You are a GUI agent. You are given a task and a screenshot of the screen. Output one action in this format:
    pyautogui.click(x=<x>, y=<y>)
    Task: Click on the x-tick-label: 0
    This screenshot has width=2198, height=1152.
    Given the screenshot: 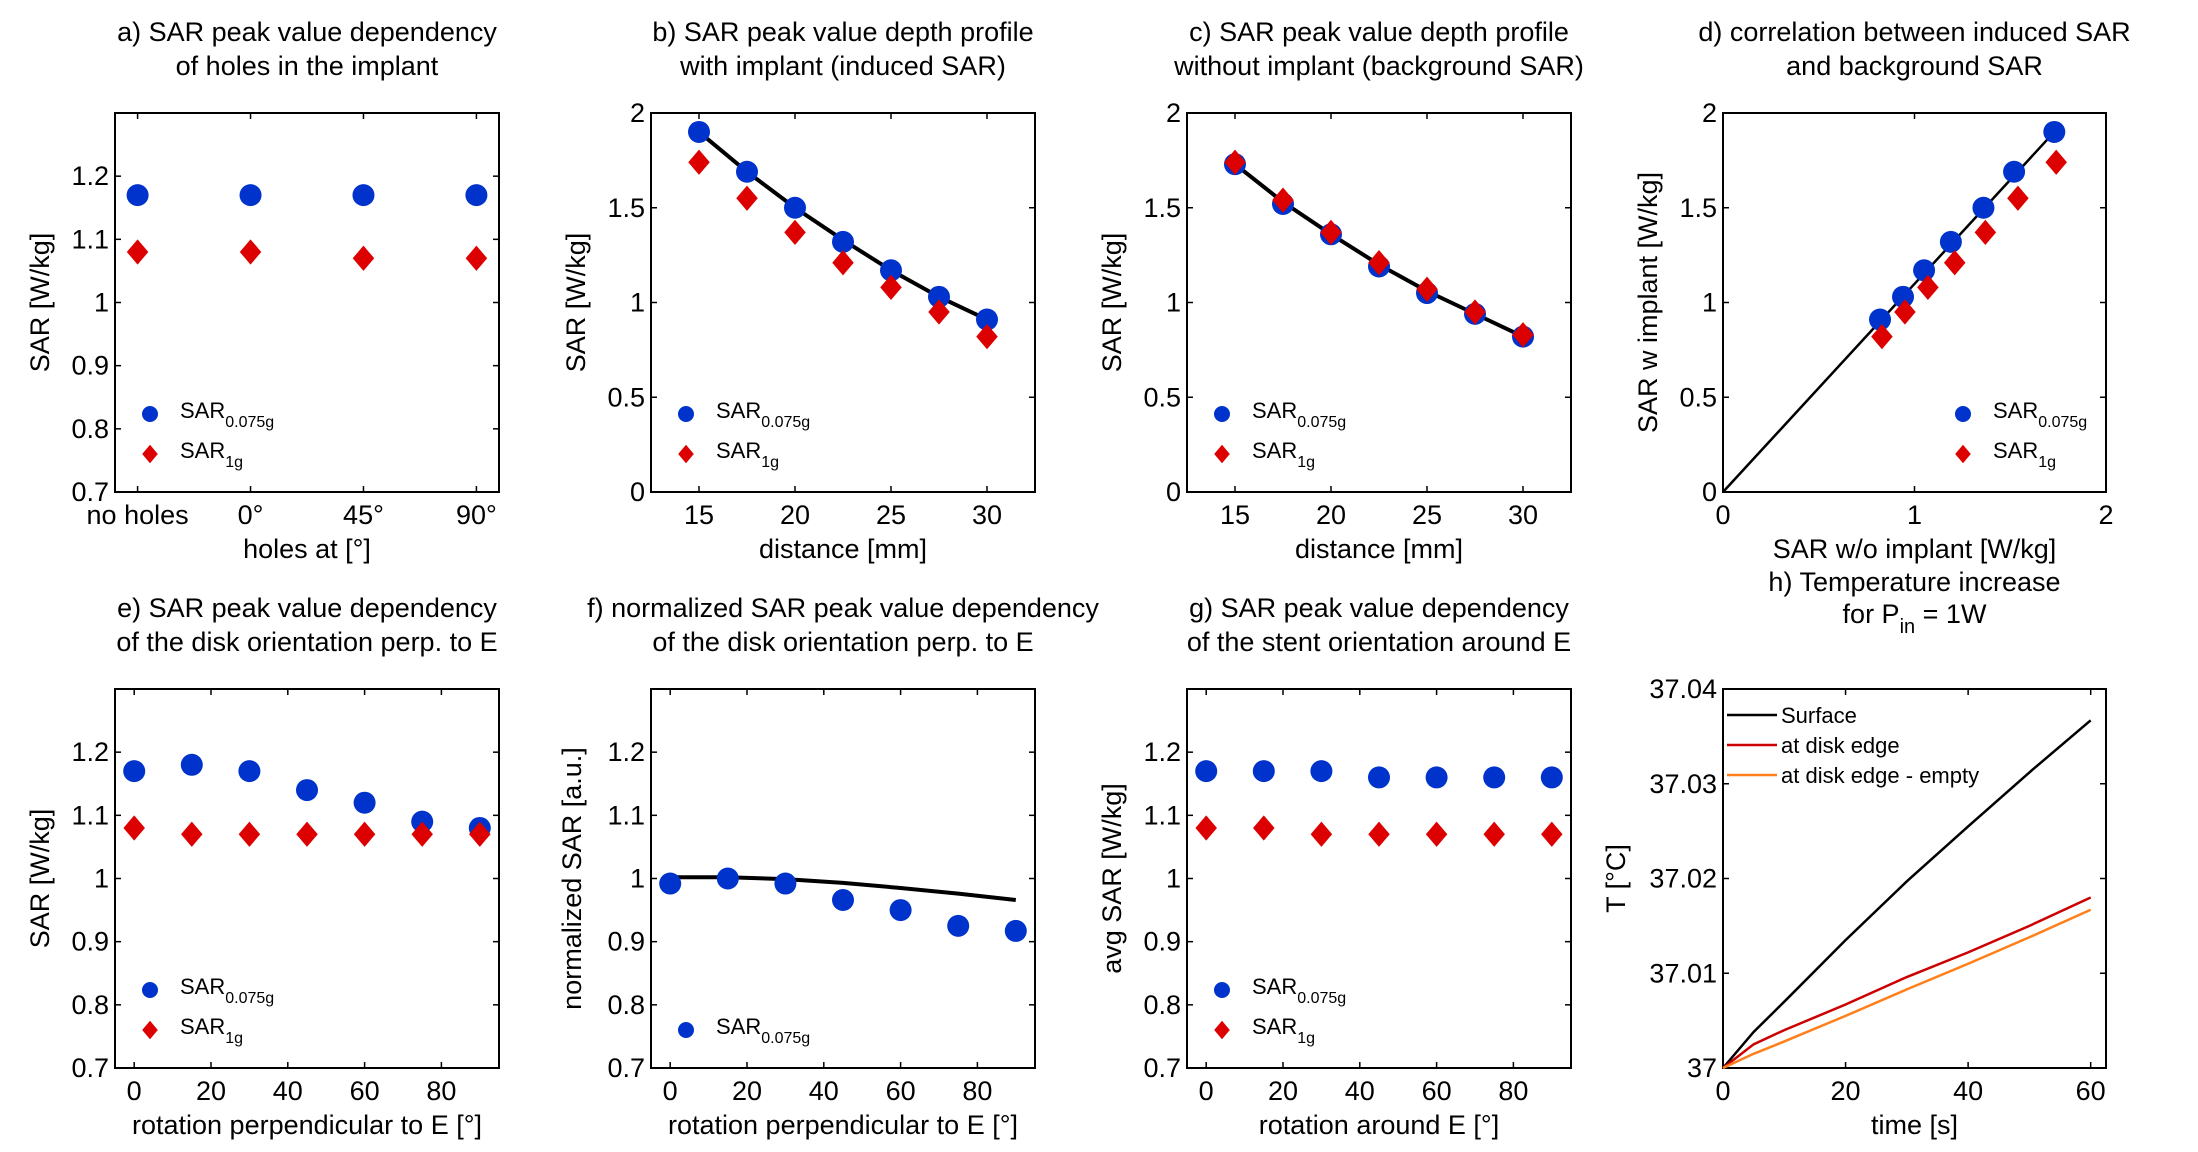 What is the action you would take?
    pyautogui.click(x=1206, y=1091)
    